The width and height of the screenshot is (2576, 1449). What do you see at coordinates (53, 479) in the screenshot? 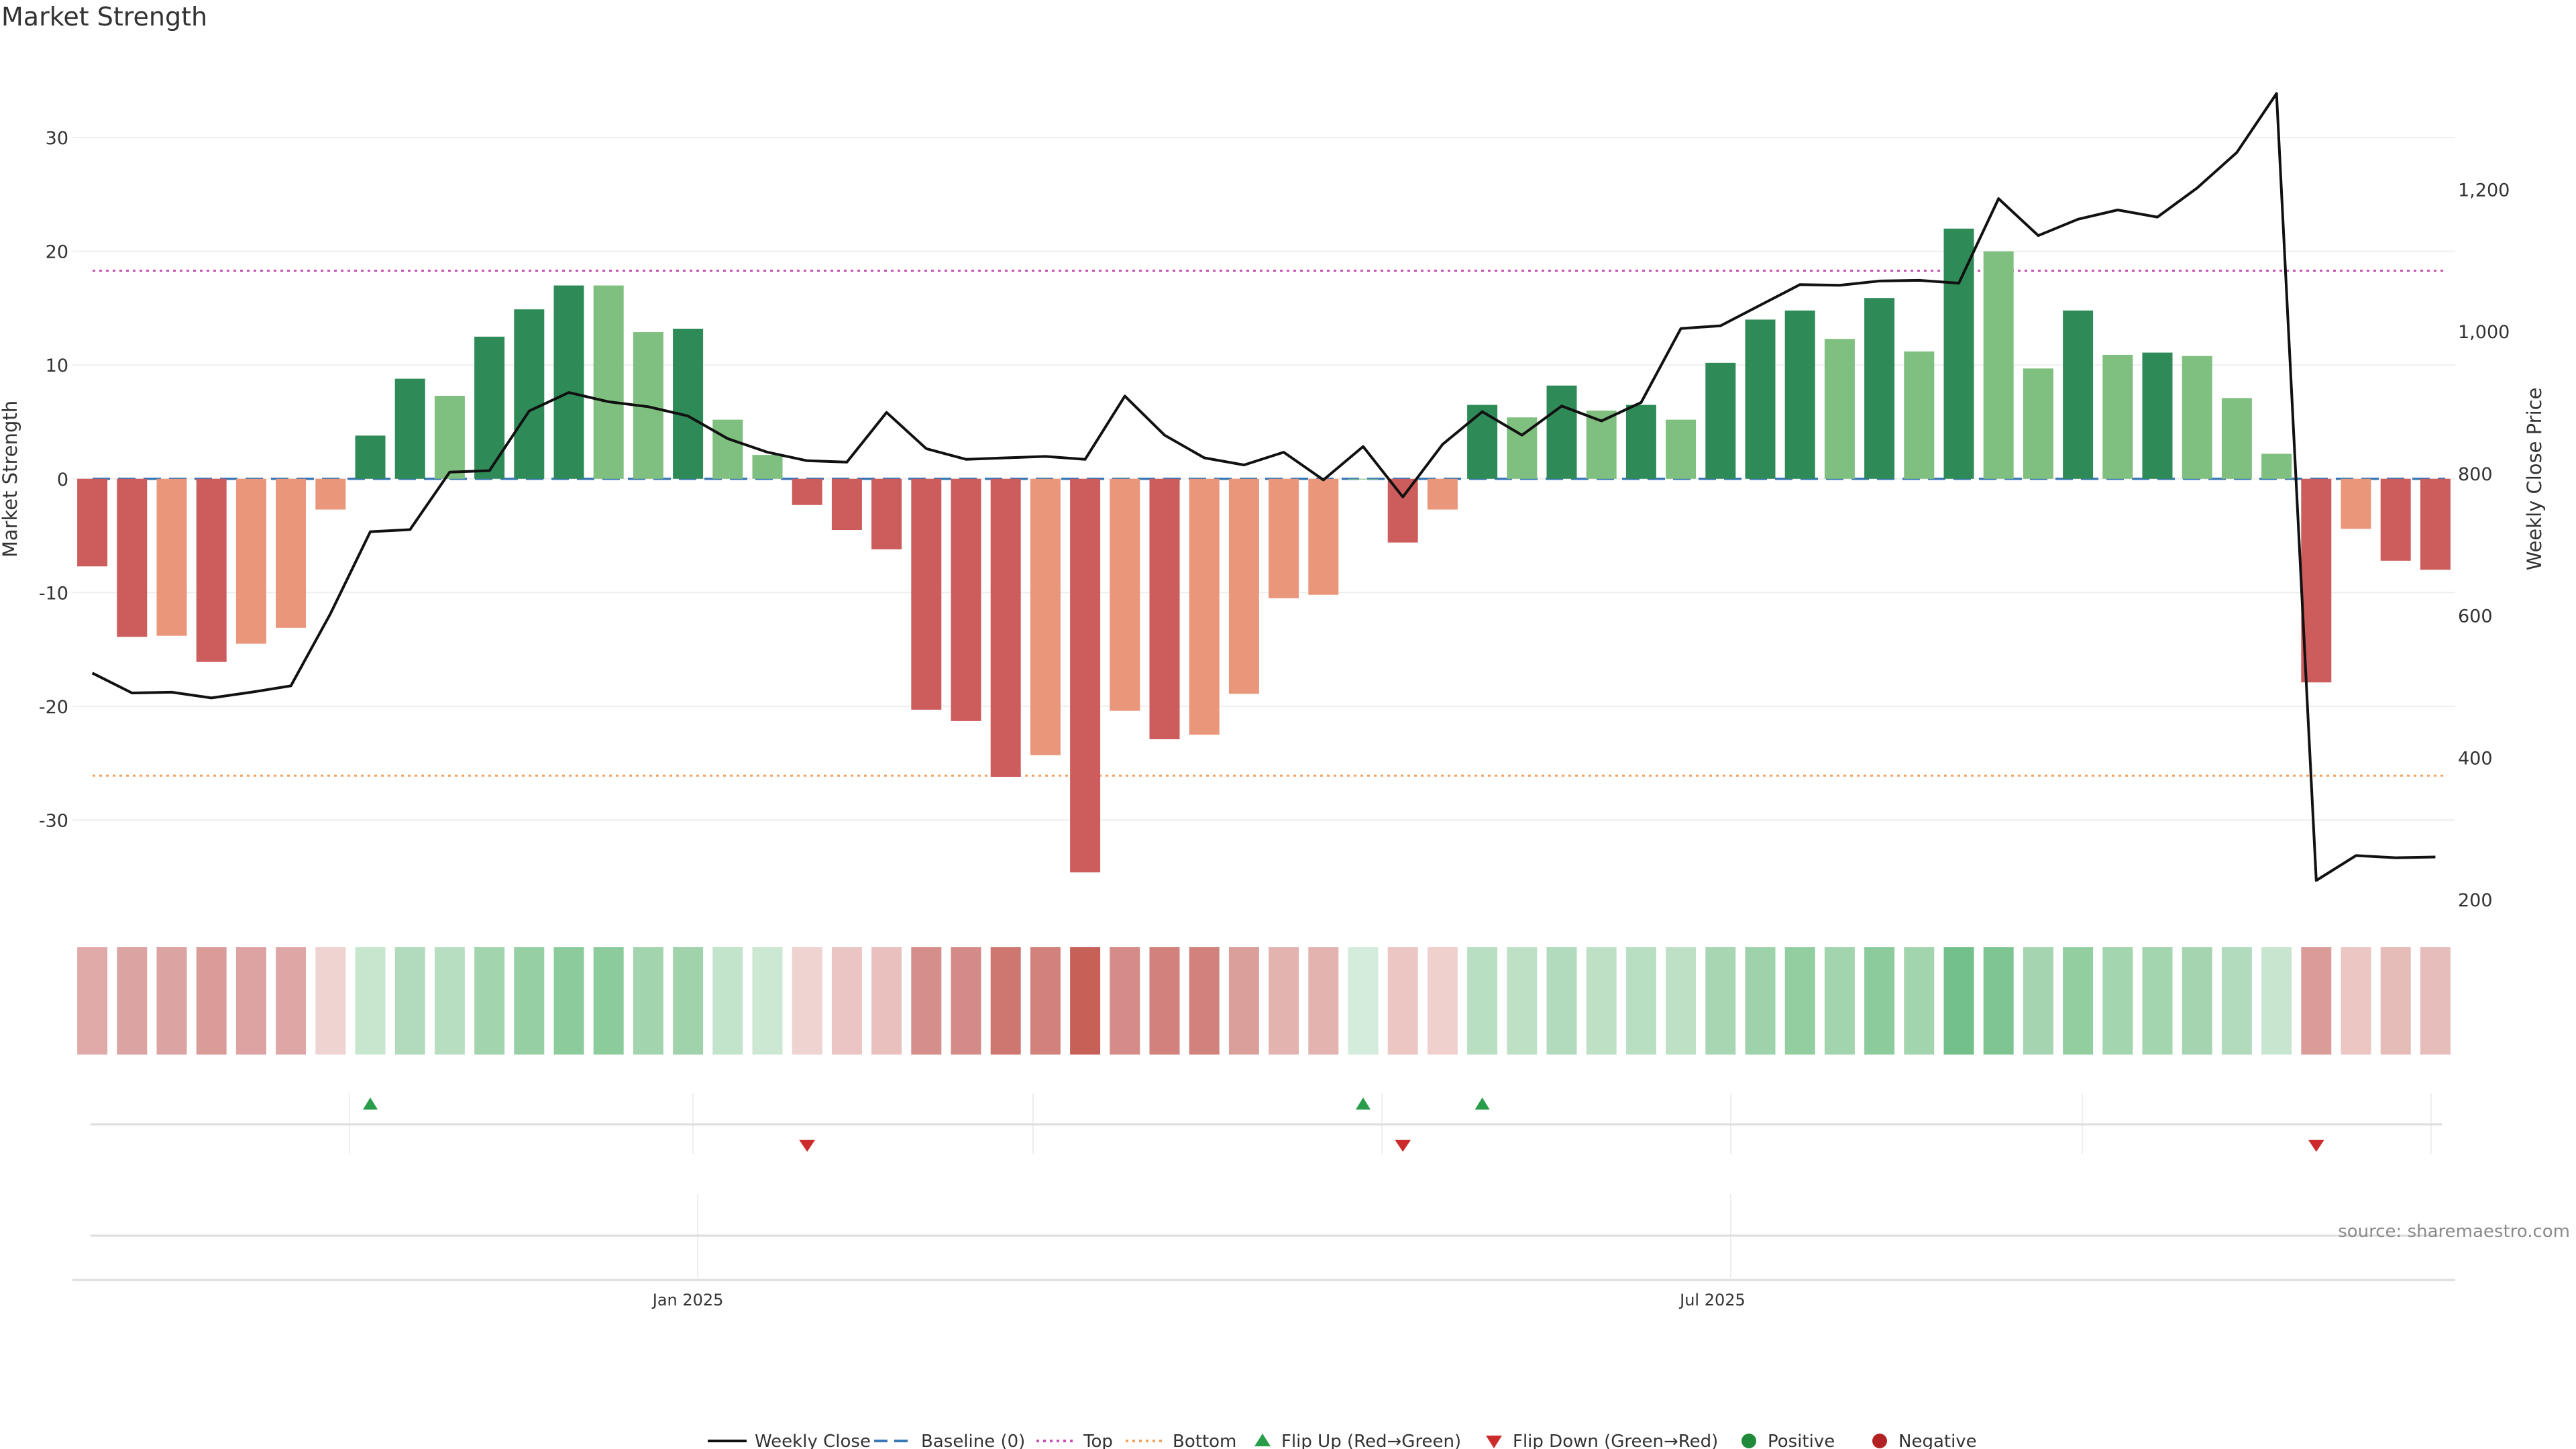
I see `left-y-axis: 30 20 10 0 -10 -20 -30` at bounding box center [53, 479].